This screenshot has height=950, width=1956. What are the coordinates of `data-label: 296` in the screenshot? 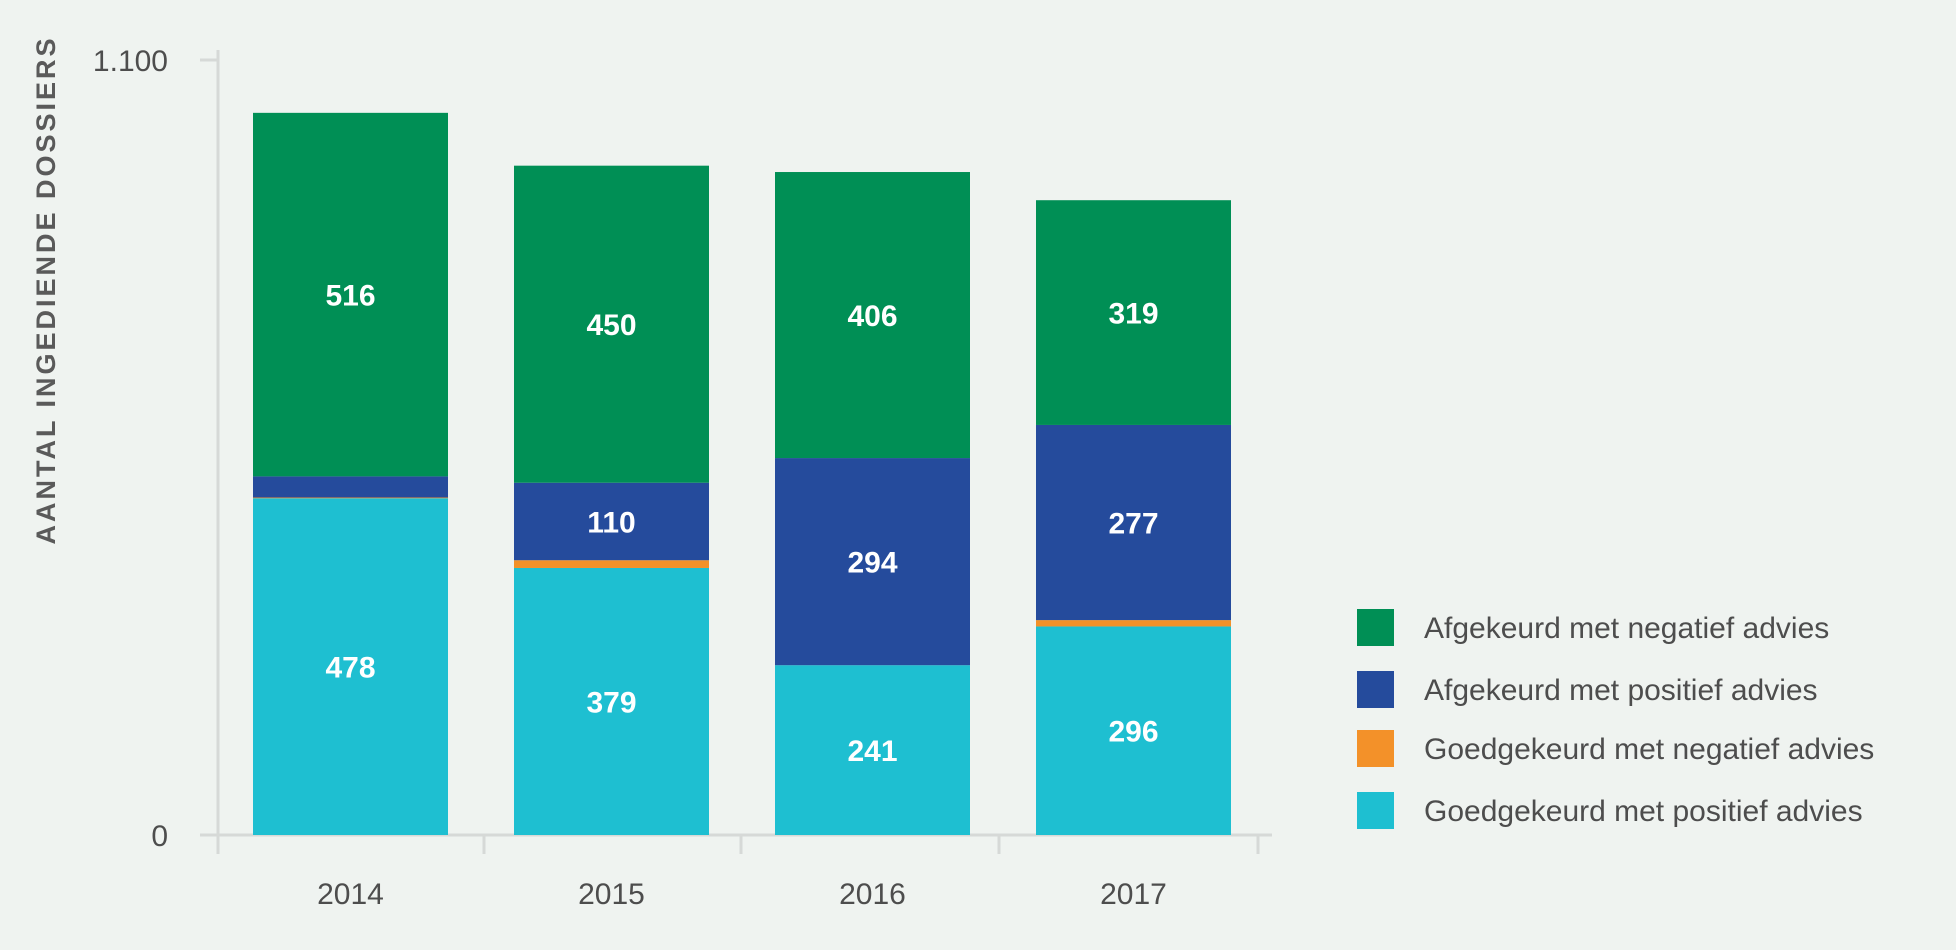 It's located at (1133, 732).